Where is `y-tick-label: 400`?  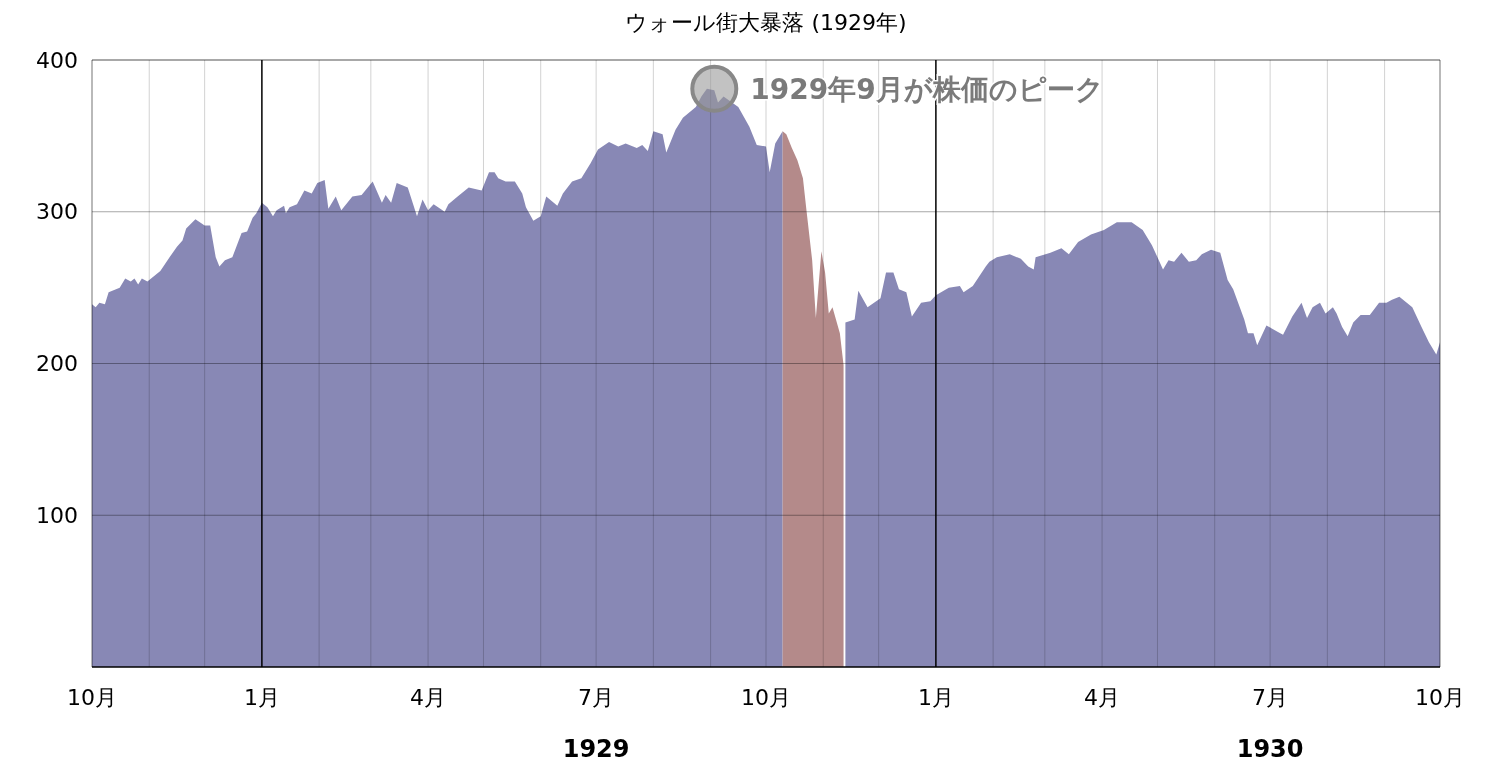
y-tick-label: 400 is located at coordinates (57, 60).